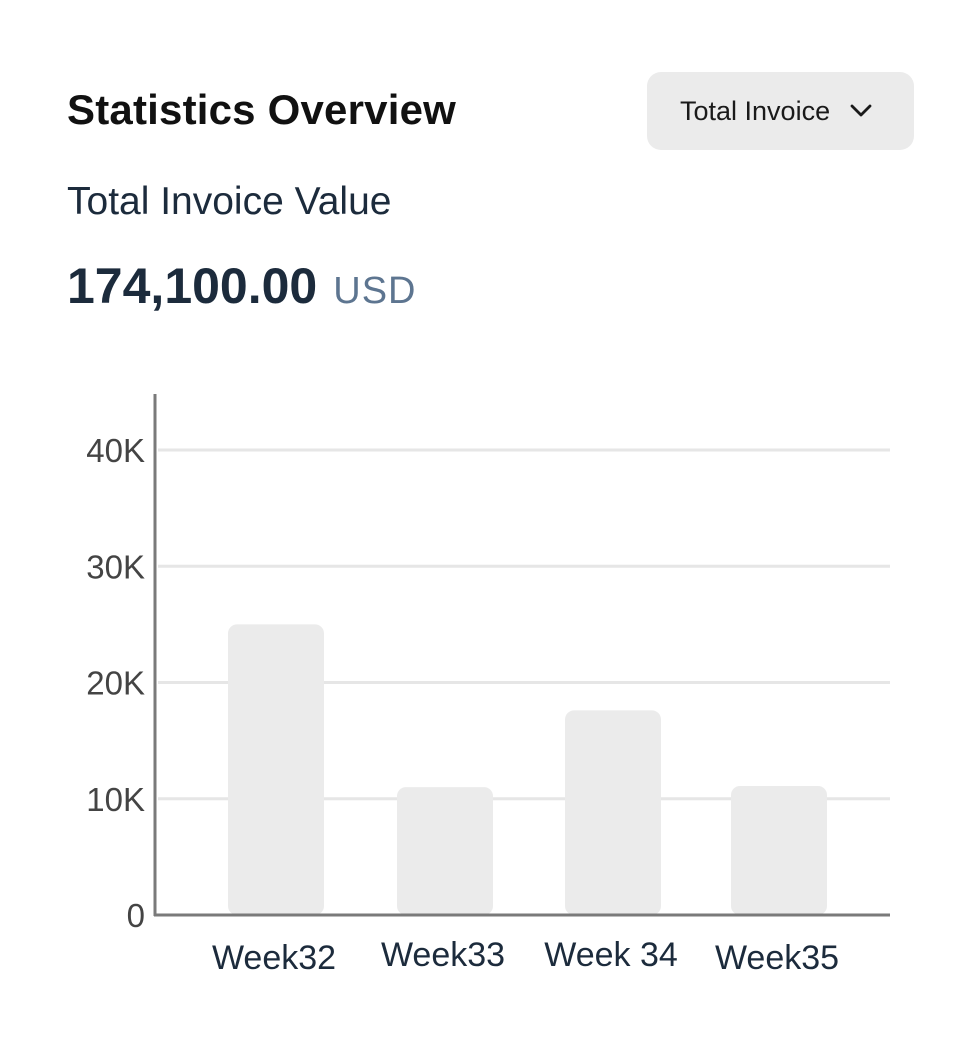  What do you see at coordinates (276, 769) in the screenshot?
I see `bar-week32` at bounding box center [276, 769].